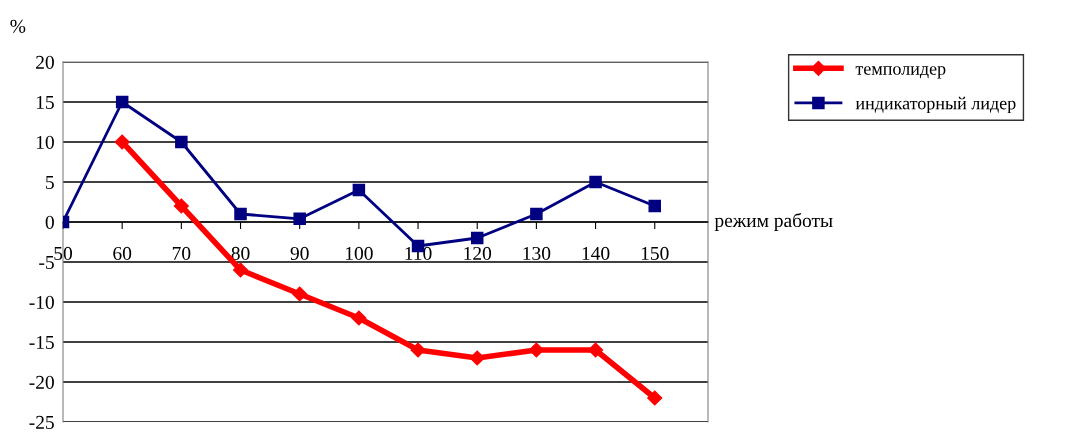  I want to click on y-tick-label: 20, so click(45, 62).